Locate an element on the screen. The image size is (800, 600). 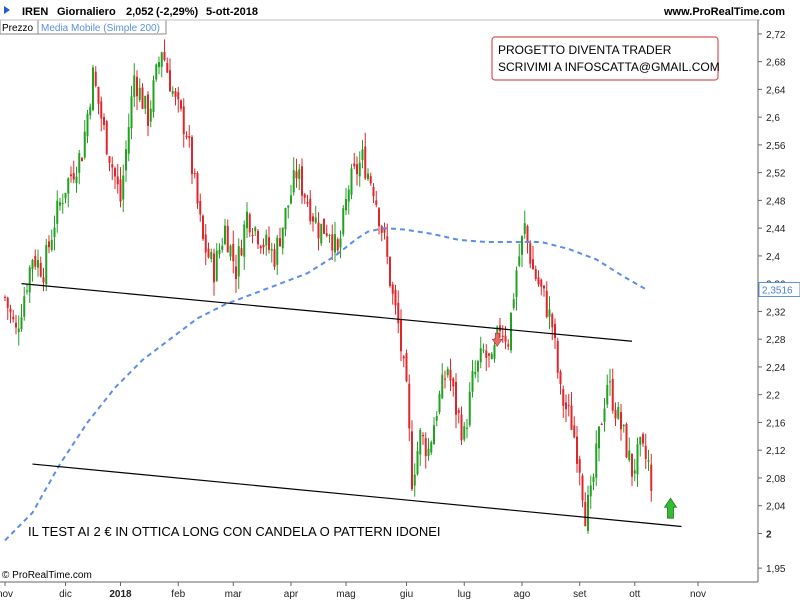
y-tick-label: 2,64 is located at coordinates (776, 90).